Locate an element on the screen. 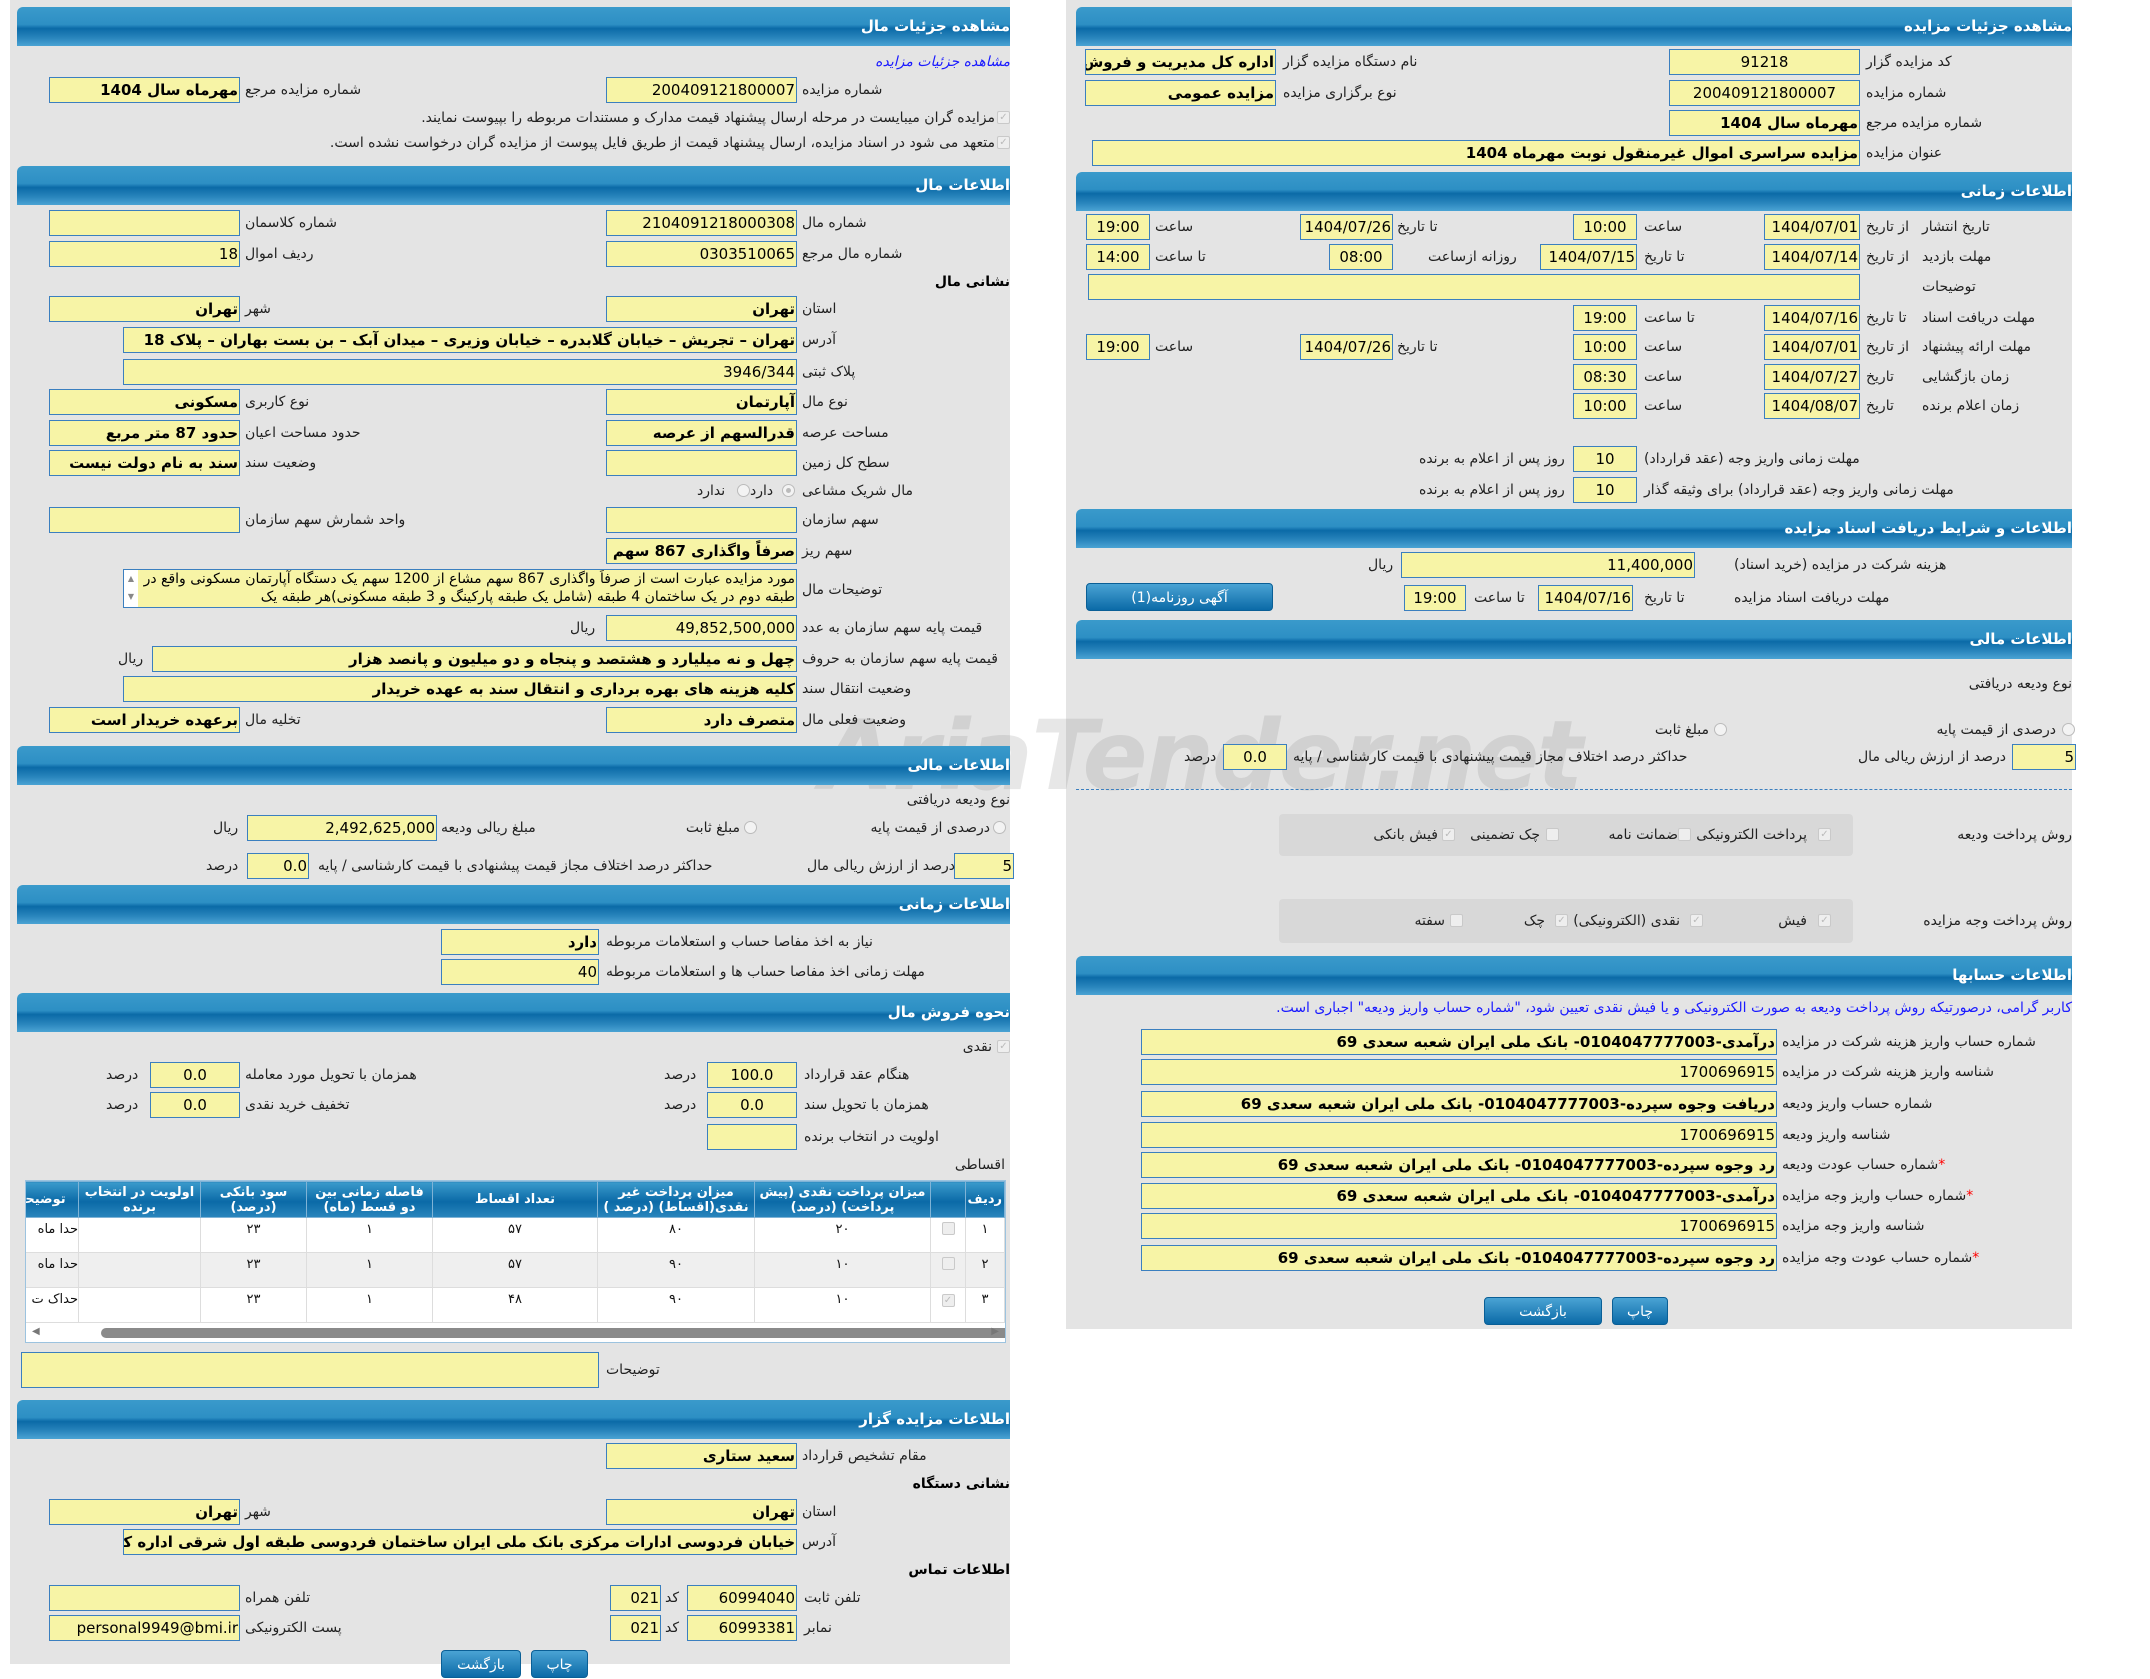 This screenshot has height=1679, width=2150. evac-field: برعهده خریدار است is located at coordinates (144, 720).